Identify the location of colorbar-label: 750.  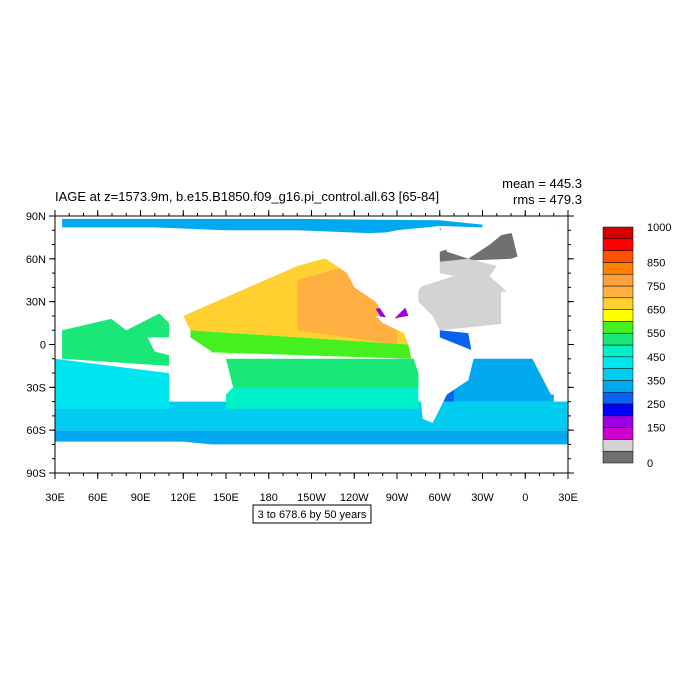
(656, 287).